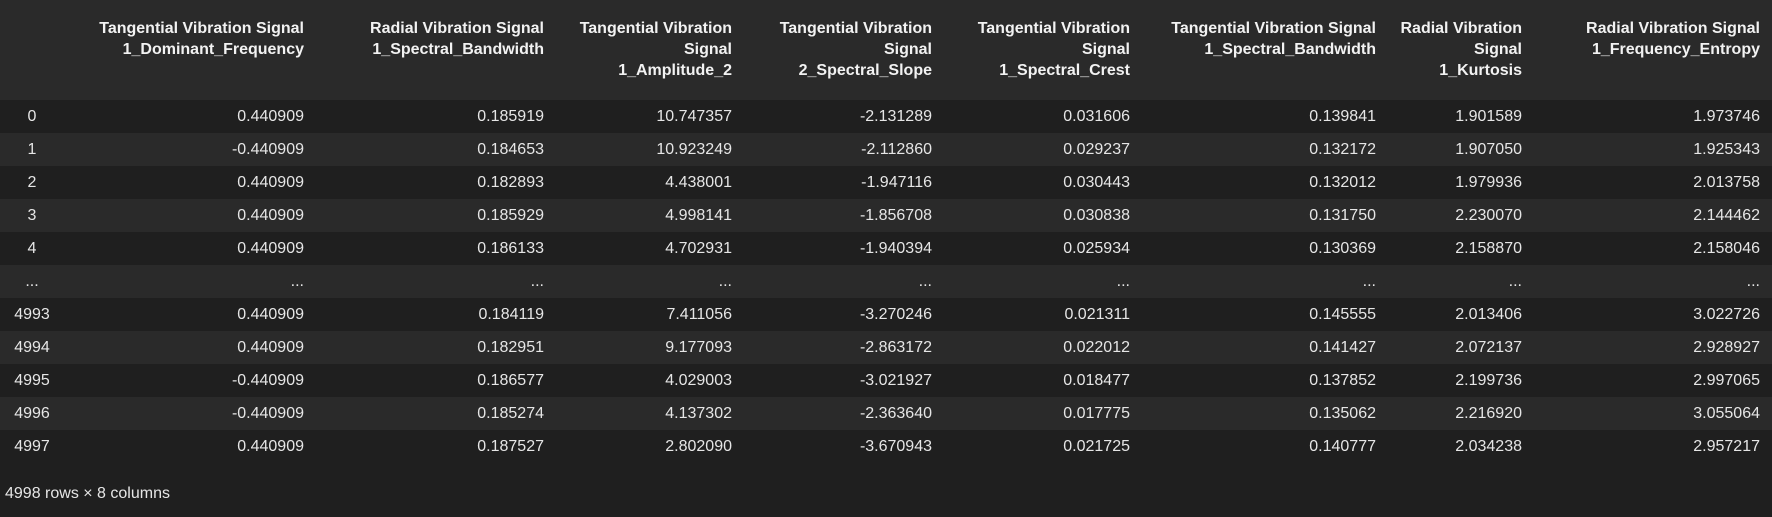 The width and height of the screenshot is (1772, 517). Describe the element at coordinates (32, 347) in the screenshot. I see `row-index: 4994` at that location.